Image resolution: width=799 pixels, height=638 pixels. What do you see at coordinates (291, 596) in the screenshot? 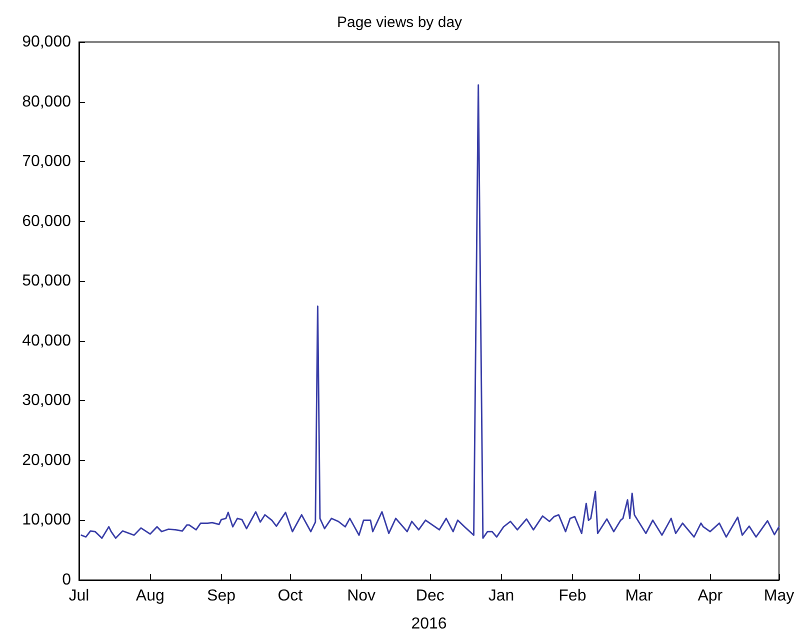
I see `x-tick-label: Oct` at bounding box center [291, 596].